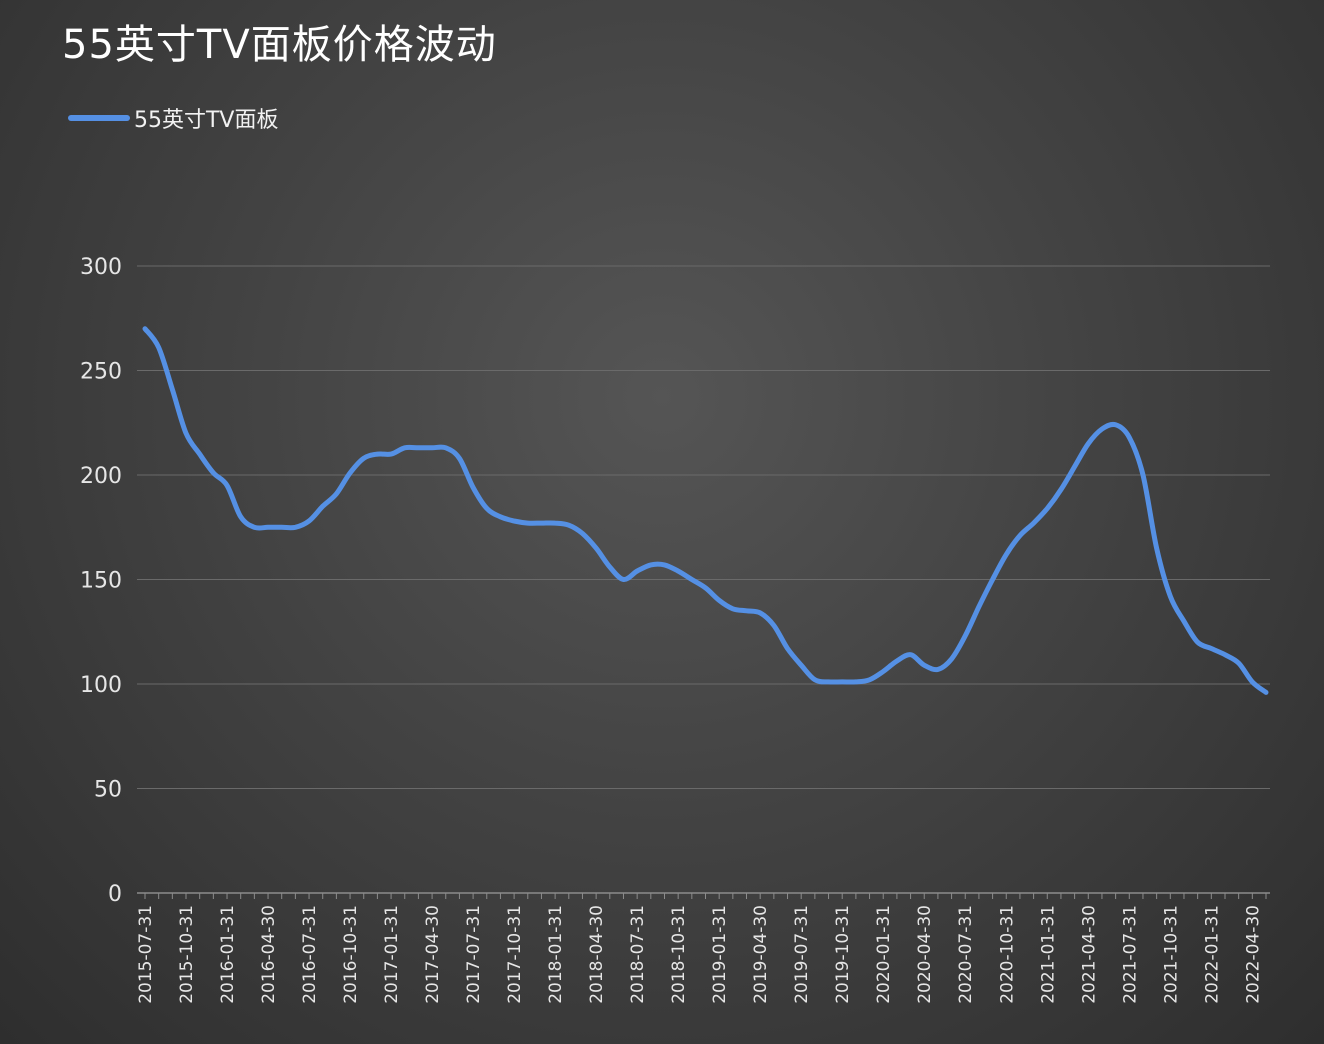  What do you see at coordinates (351, 954) in the screenshot?
I see `x-tick-label: 2016-10-31` at bounding box center [351, 954].